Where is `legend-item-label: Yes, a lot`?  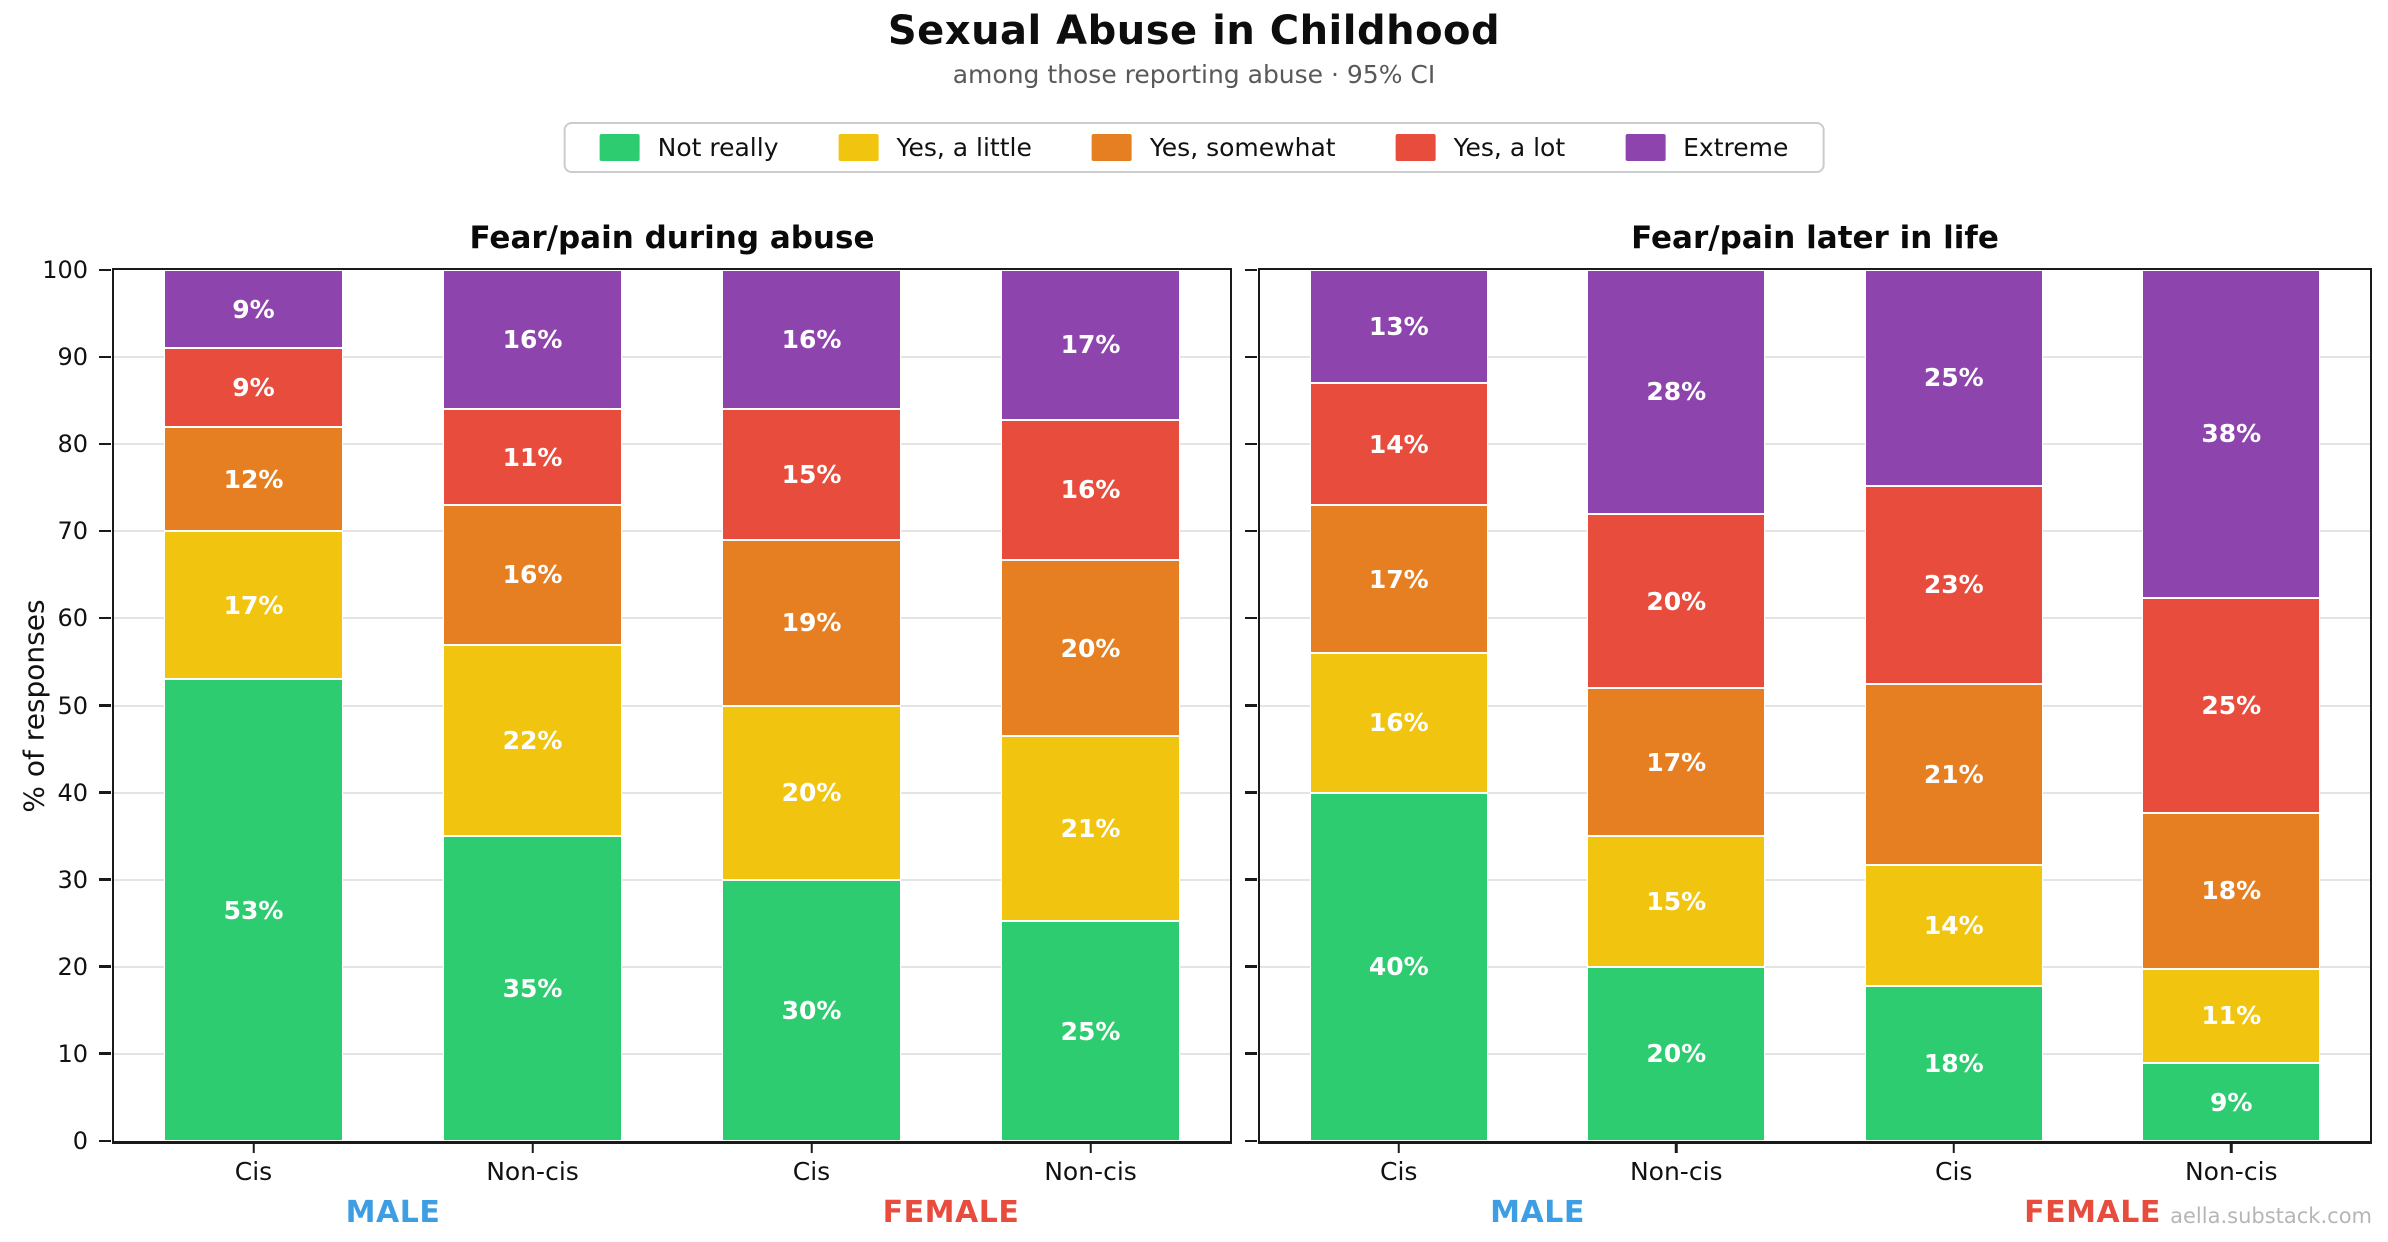
legend-item-label: Yes, a lot is located at coordinates (1509, 147).